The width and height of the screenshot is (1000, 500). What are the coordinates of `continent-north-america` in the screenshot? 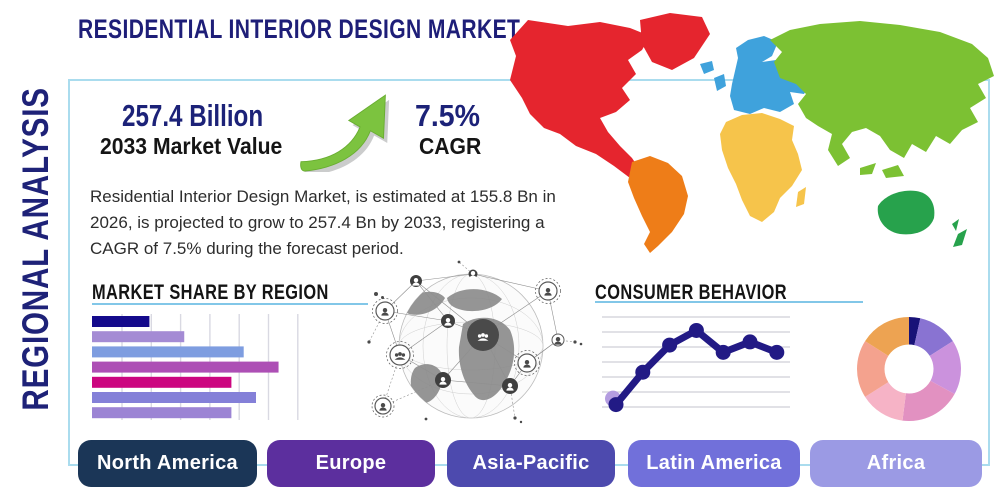 It's located at (580, 99).